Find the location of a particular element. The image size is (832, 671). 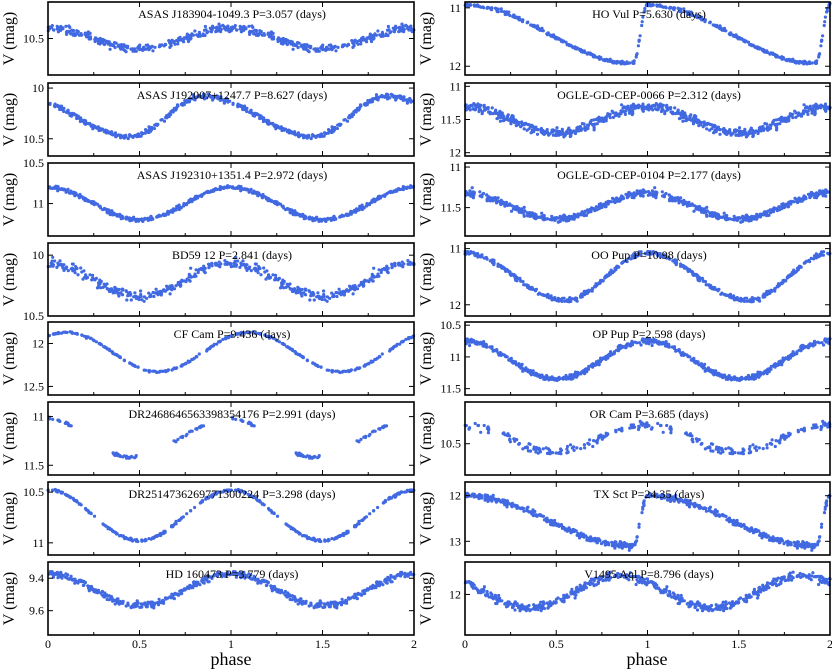

y-tick-label: 11 is located at coordinates (455, 8).